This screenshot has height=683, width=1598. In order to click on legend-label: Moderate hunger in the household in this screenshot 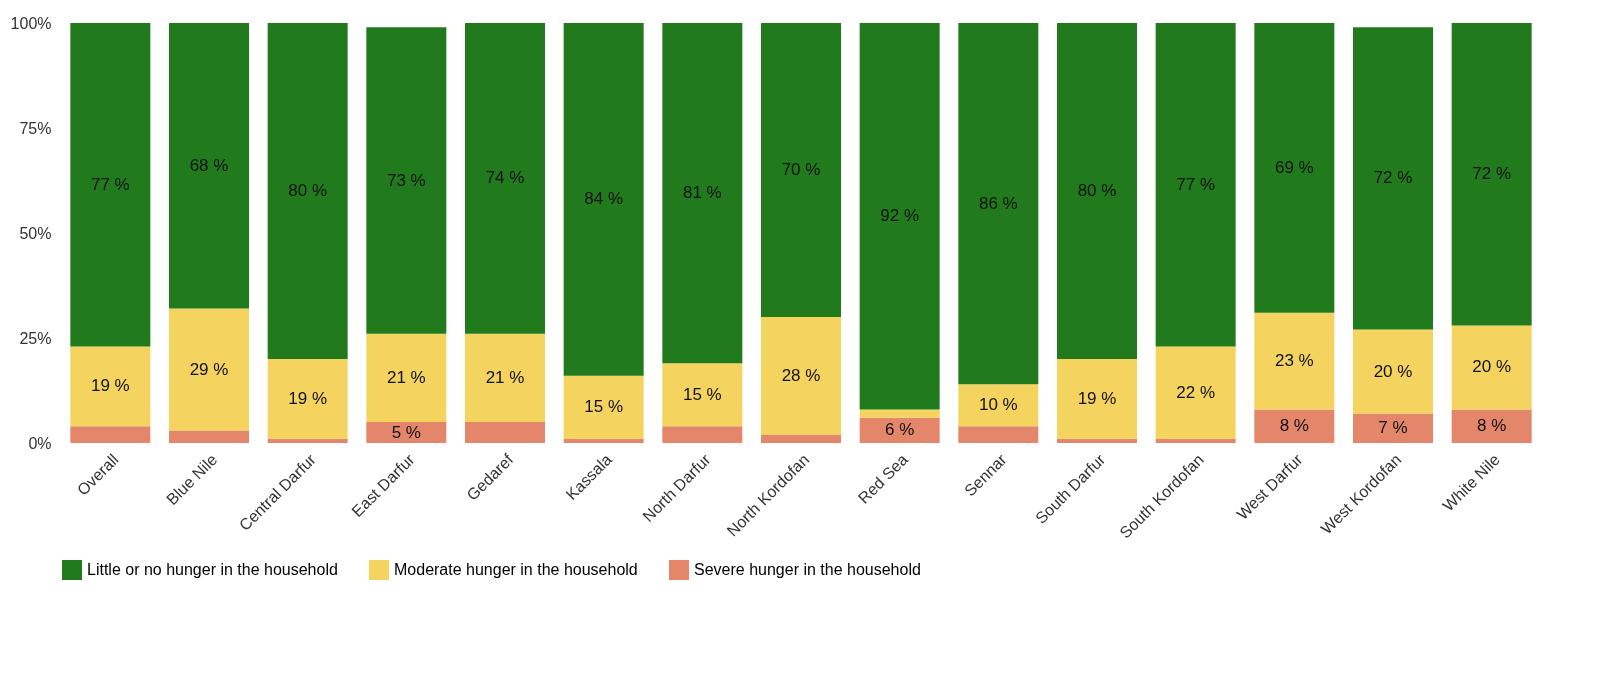, I will do `click(516, 569)`.